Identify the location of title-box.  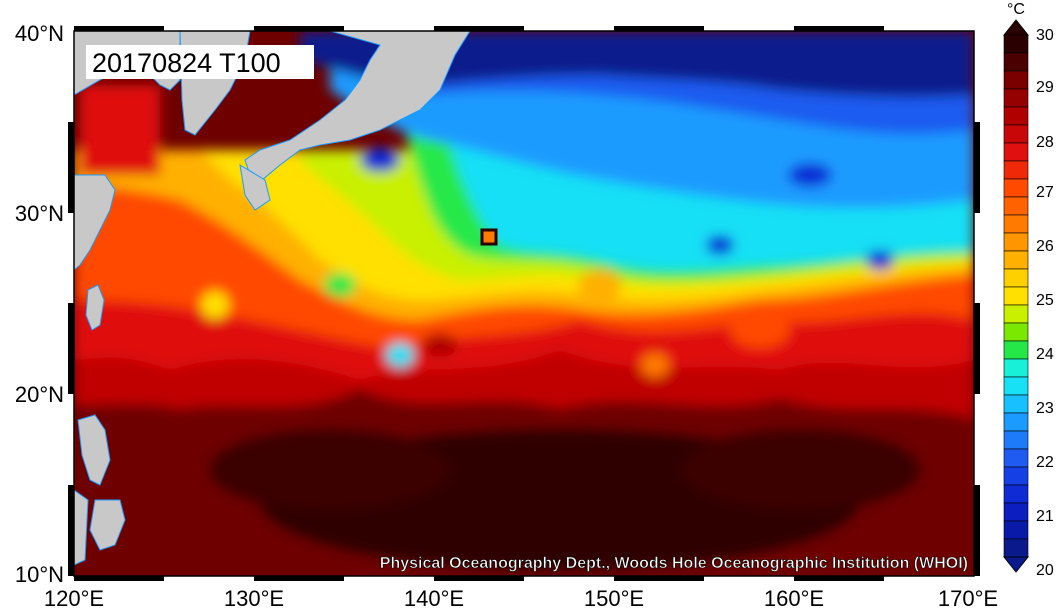
(200, 62).